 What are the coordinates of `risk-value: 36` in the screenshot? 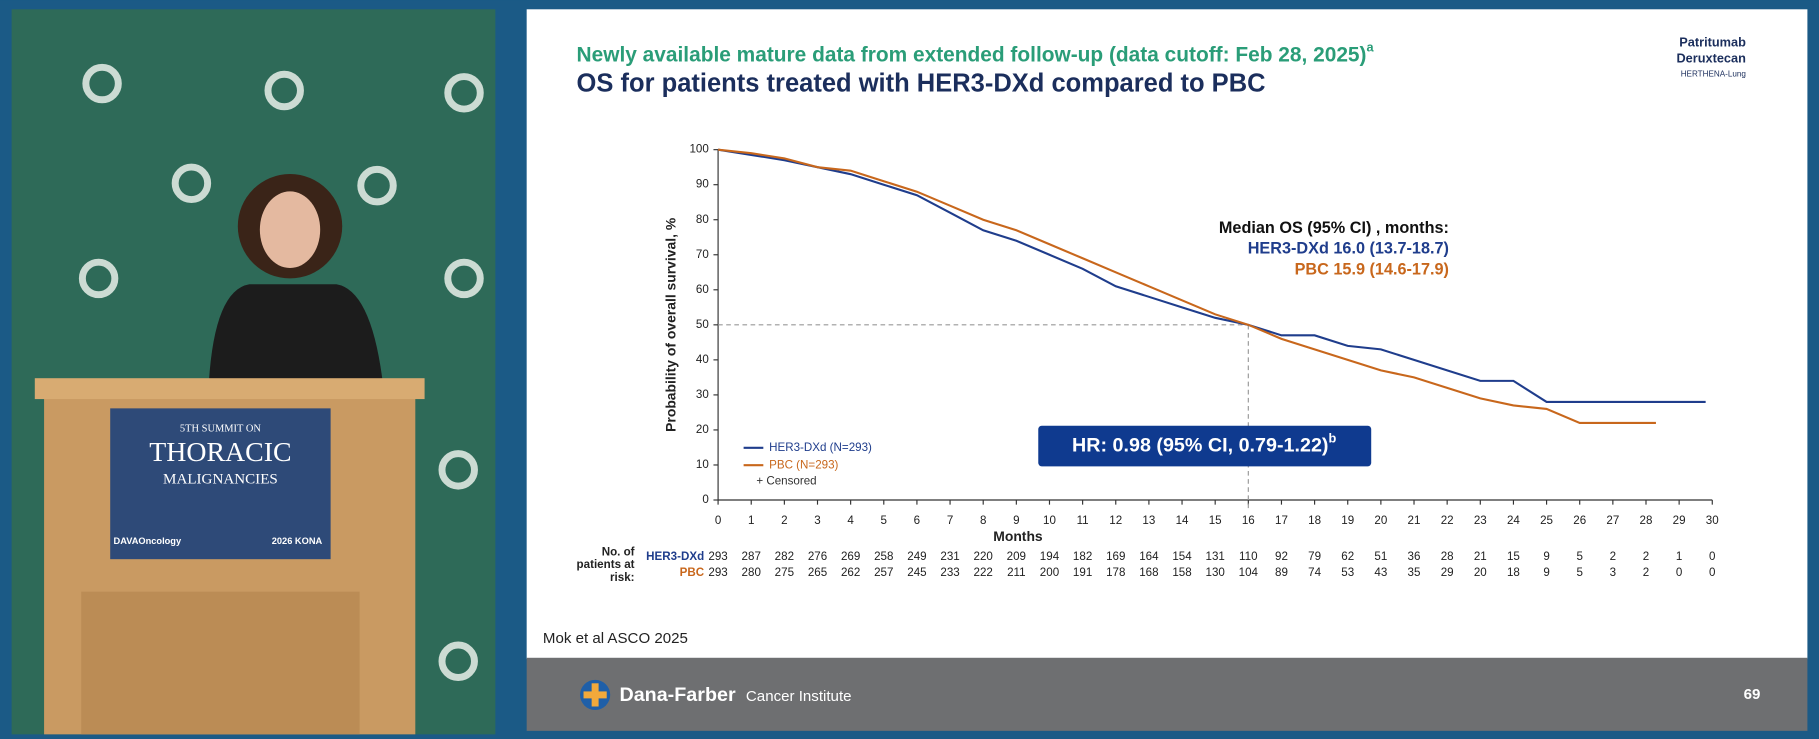 It's located at (1414, 556).